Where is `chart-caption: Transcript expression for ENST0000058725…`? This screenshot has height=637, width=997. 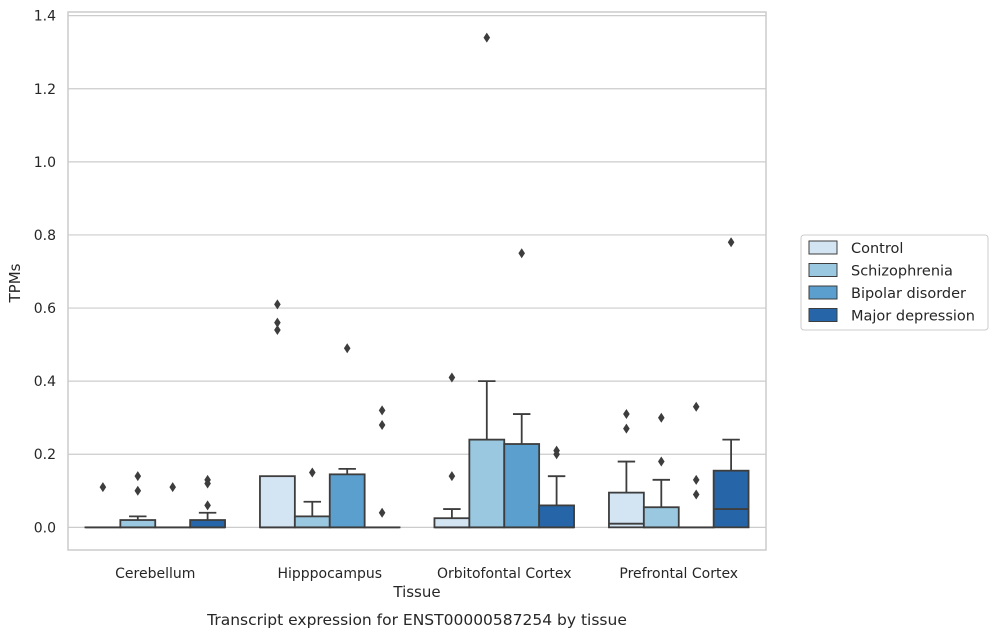 chart-caption: Transcript expression for ENST0000058725… is located at coordinates (416, 620).